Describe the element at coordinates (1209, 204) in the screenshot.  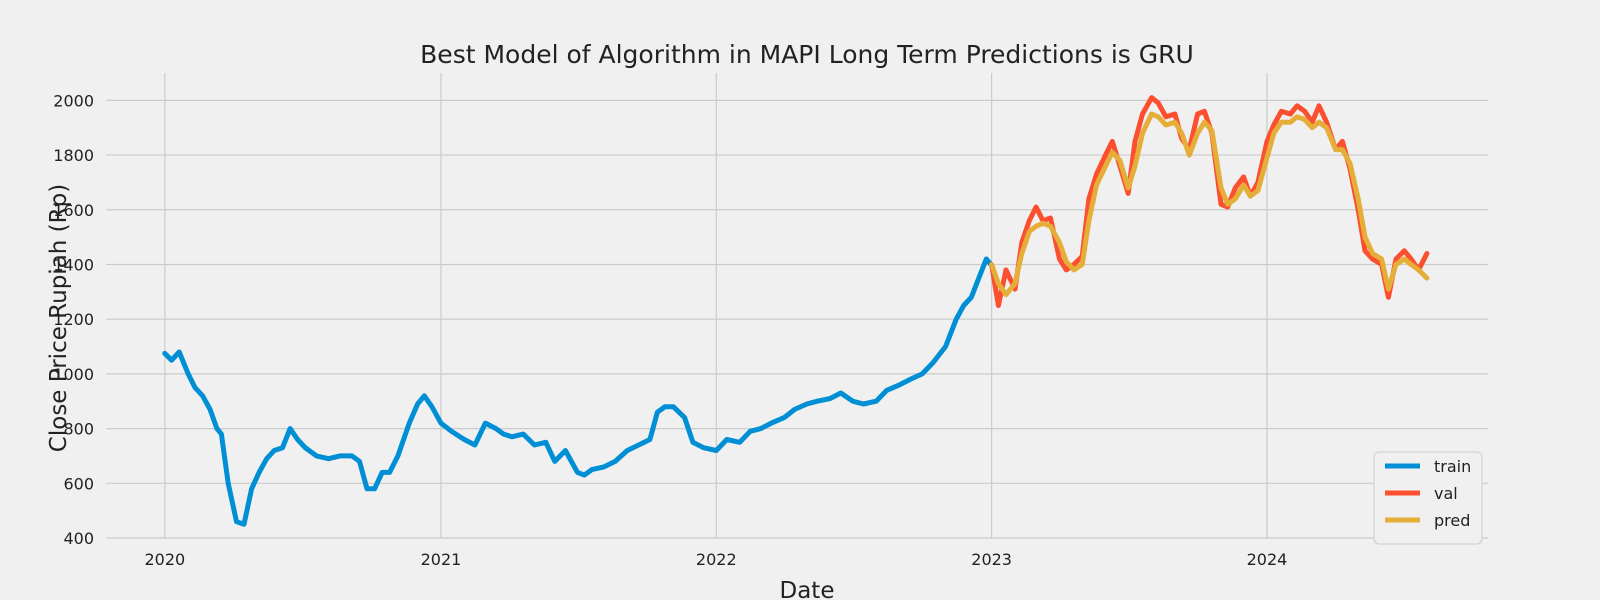
I see `series-line-pred` at that location.